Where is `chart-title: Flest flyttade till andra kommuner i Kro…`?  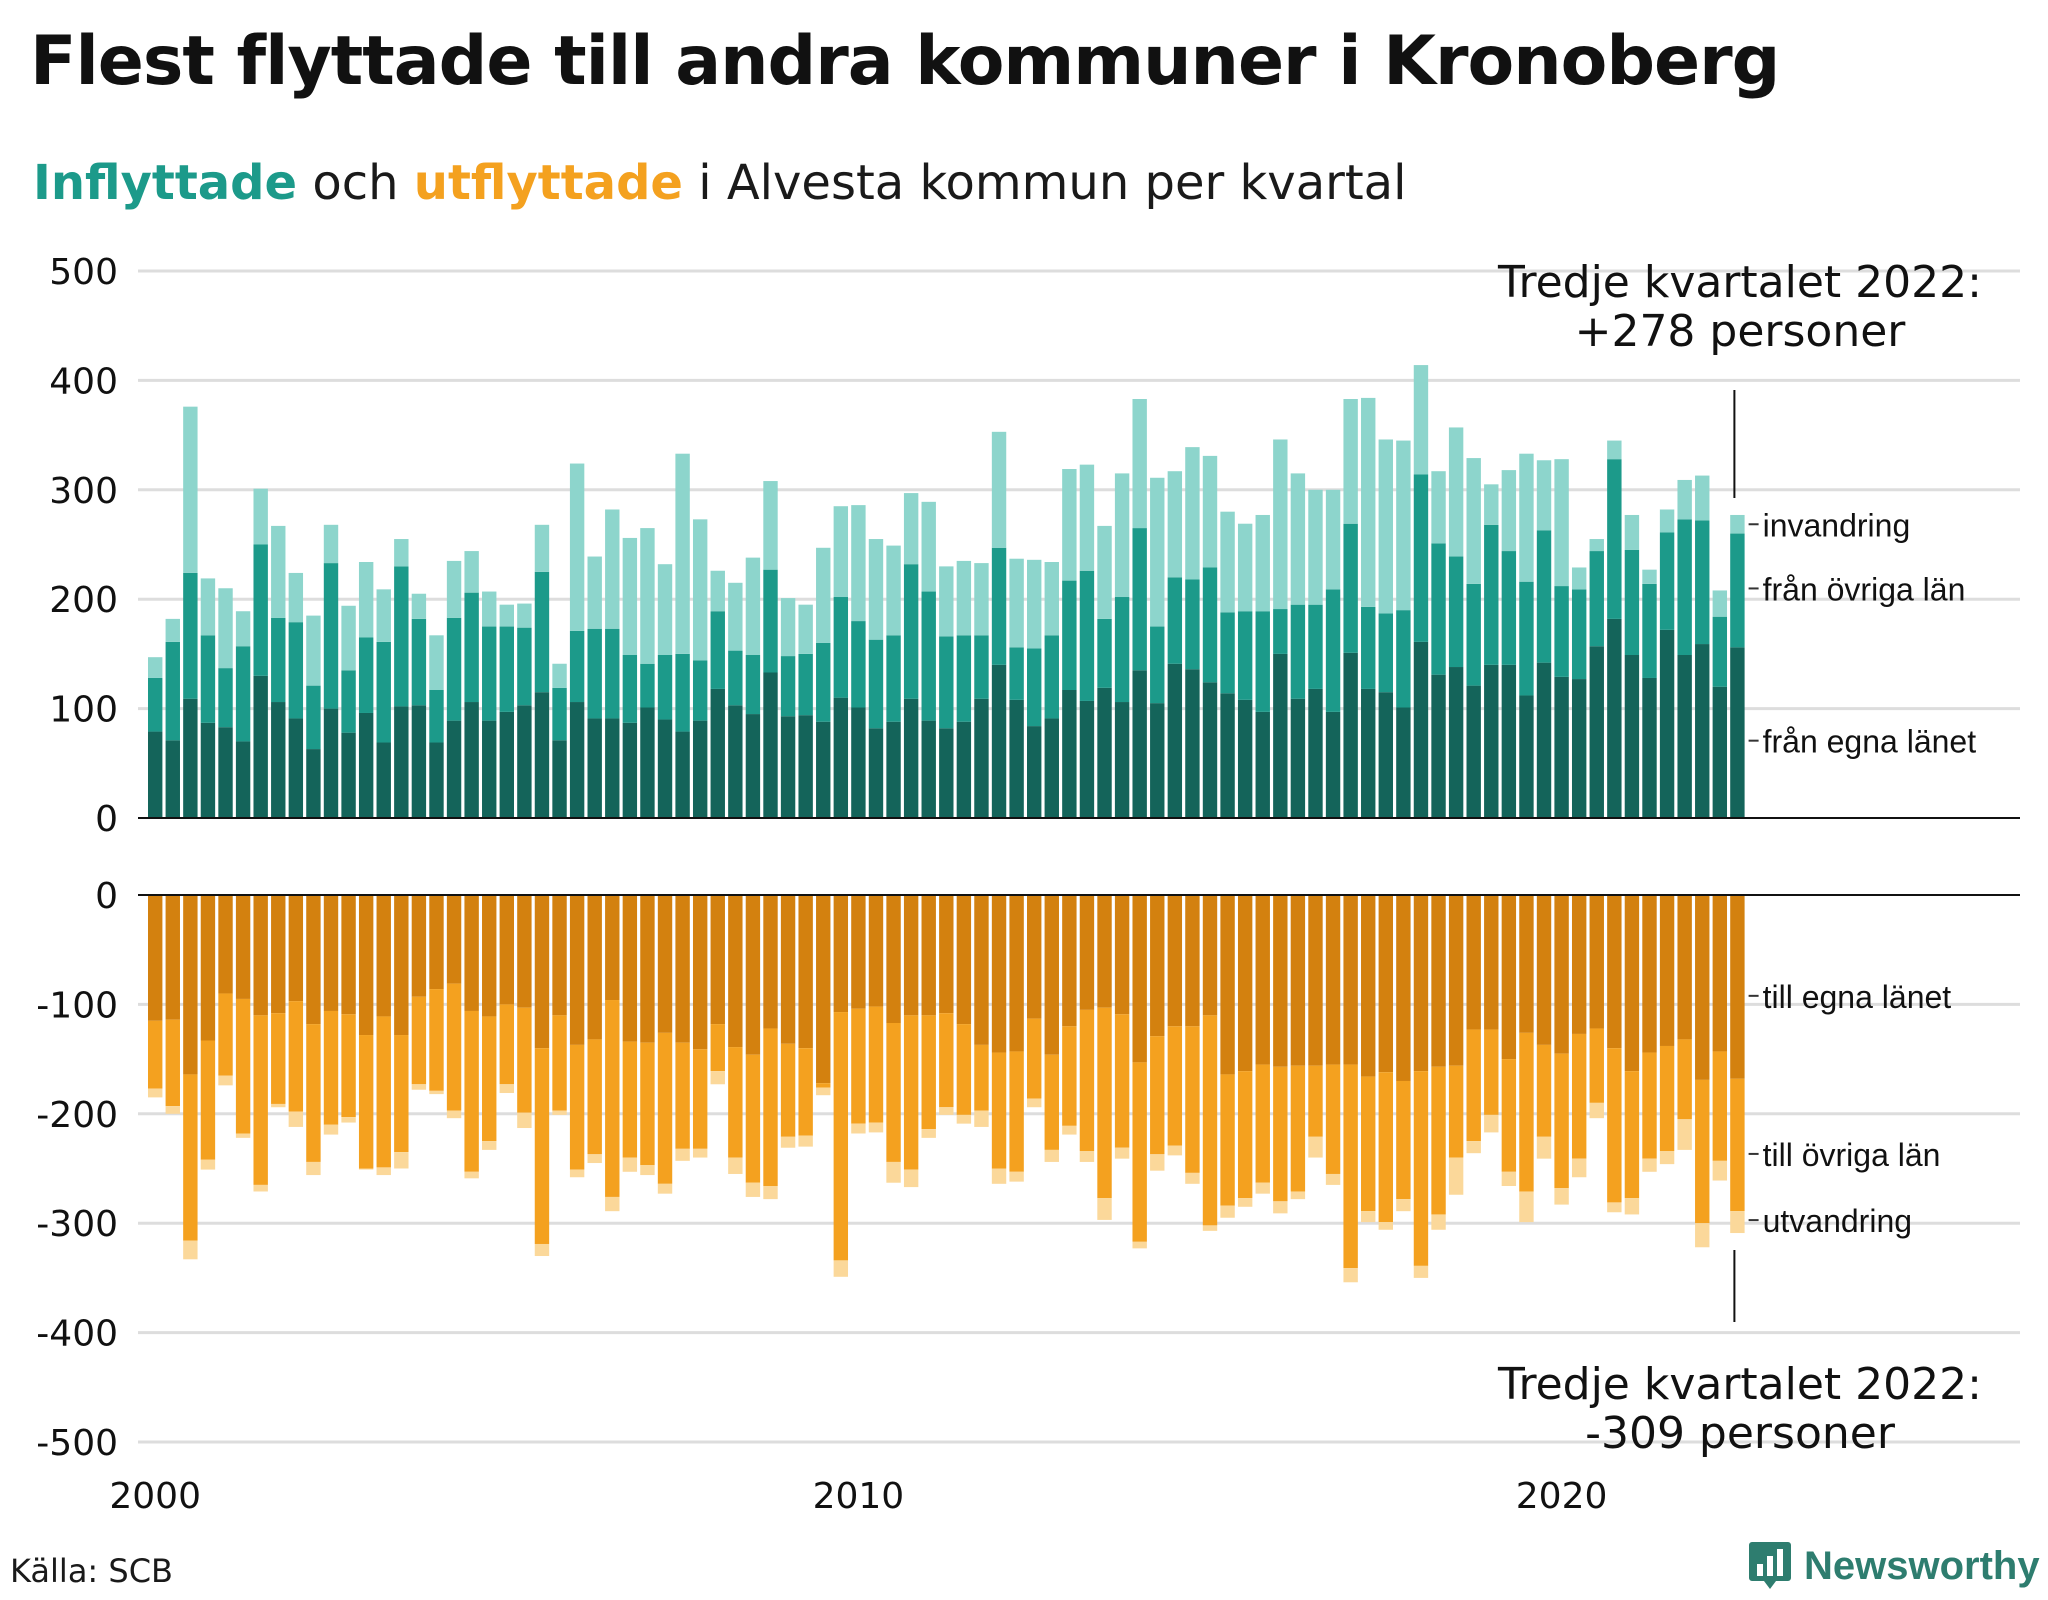 chart-title: Flest flyttade till andra kommuner i Kro… is located at coordinates (905, 61).